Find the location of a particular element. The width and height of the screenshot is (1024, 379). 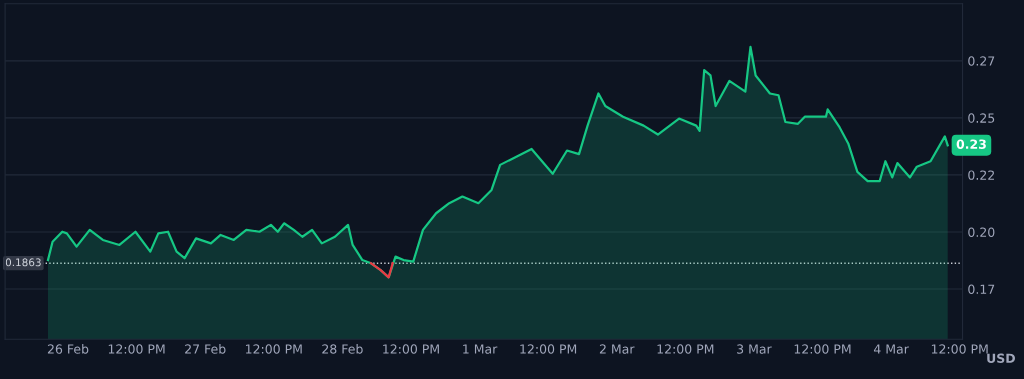

annotation: 0.23 is located at coordinates (971, 144).